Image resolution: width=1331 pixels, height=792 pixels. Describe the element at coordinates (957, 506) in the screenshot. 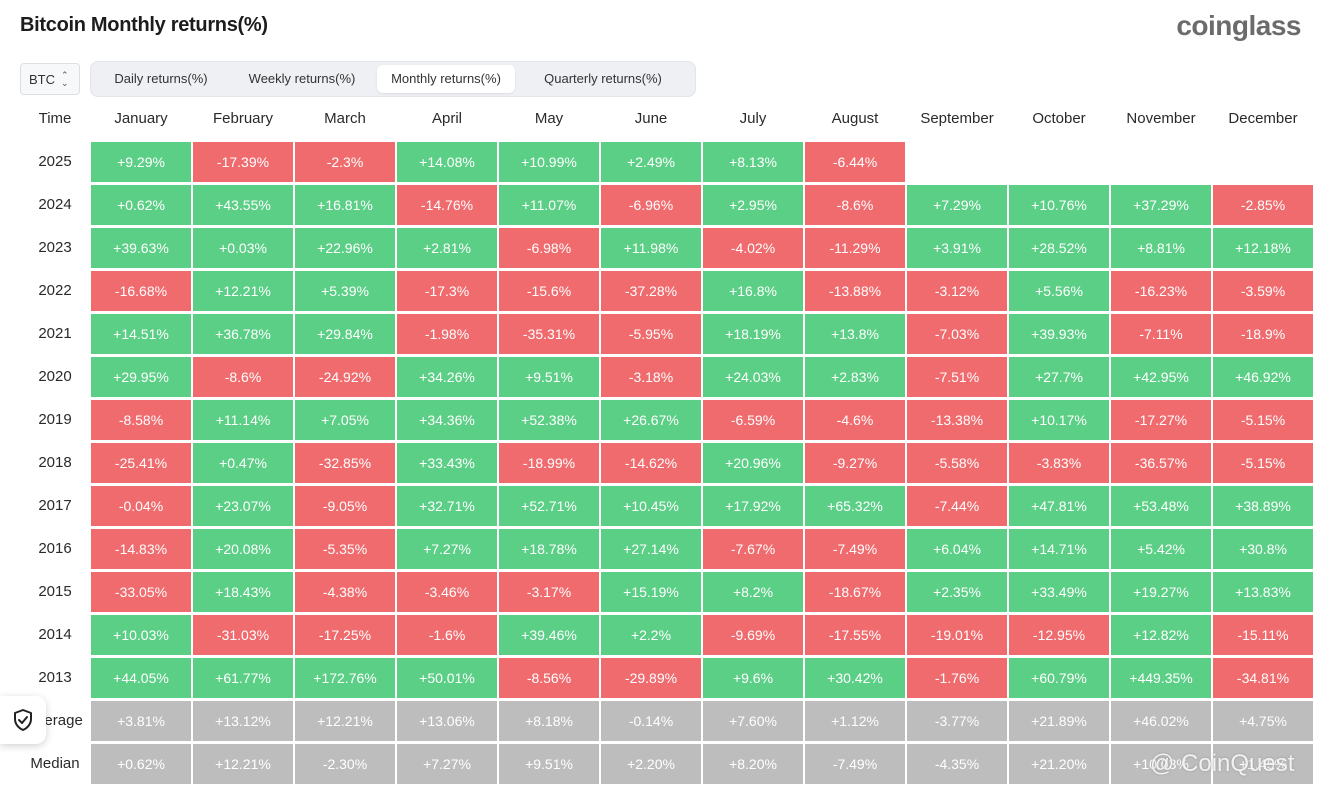

I see `return-cell: -7.44%` at that location.